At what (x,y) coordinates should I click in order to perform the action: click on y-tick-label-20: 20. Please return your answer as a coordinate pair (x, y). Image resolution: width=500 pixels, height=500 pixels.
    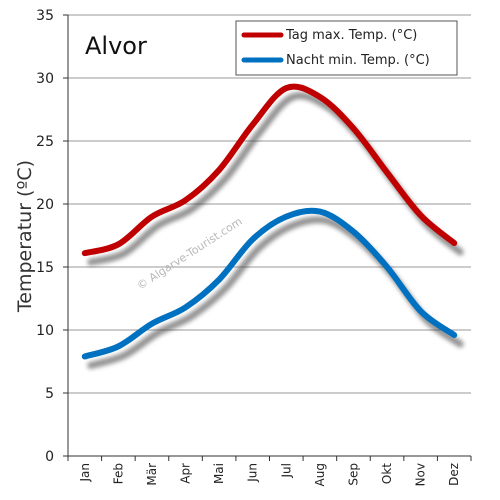
    Looking at the image, I should click on (45, 205).